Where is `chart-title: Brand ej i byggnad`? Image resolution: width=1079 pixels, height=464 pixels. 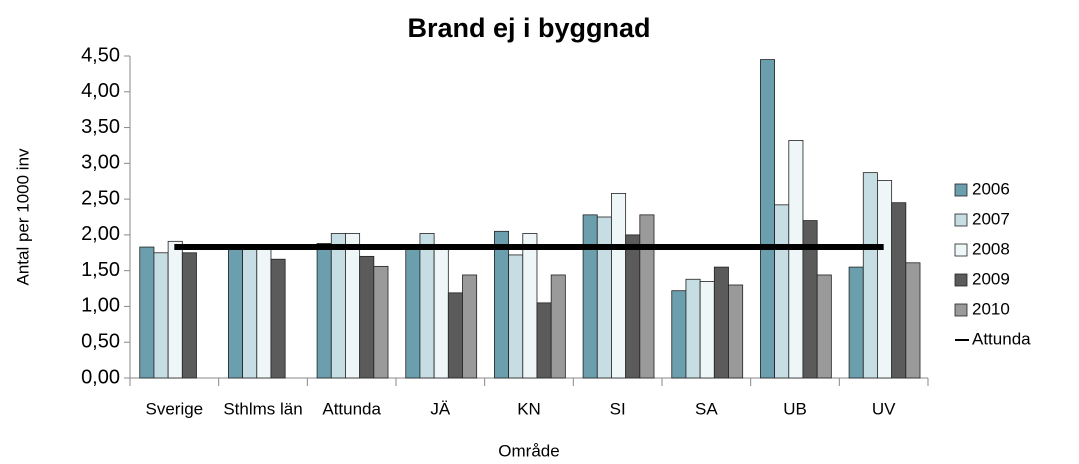
chart-title: Brand ej i byggnad is located at coordinates (528, 28).